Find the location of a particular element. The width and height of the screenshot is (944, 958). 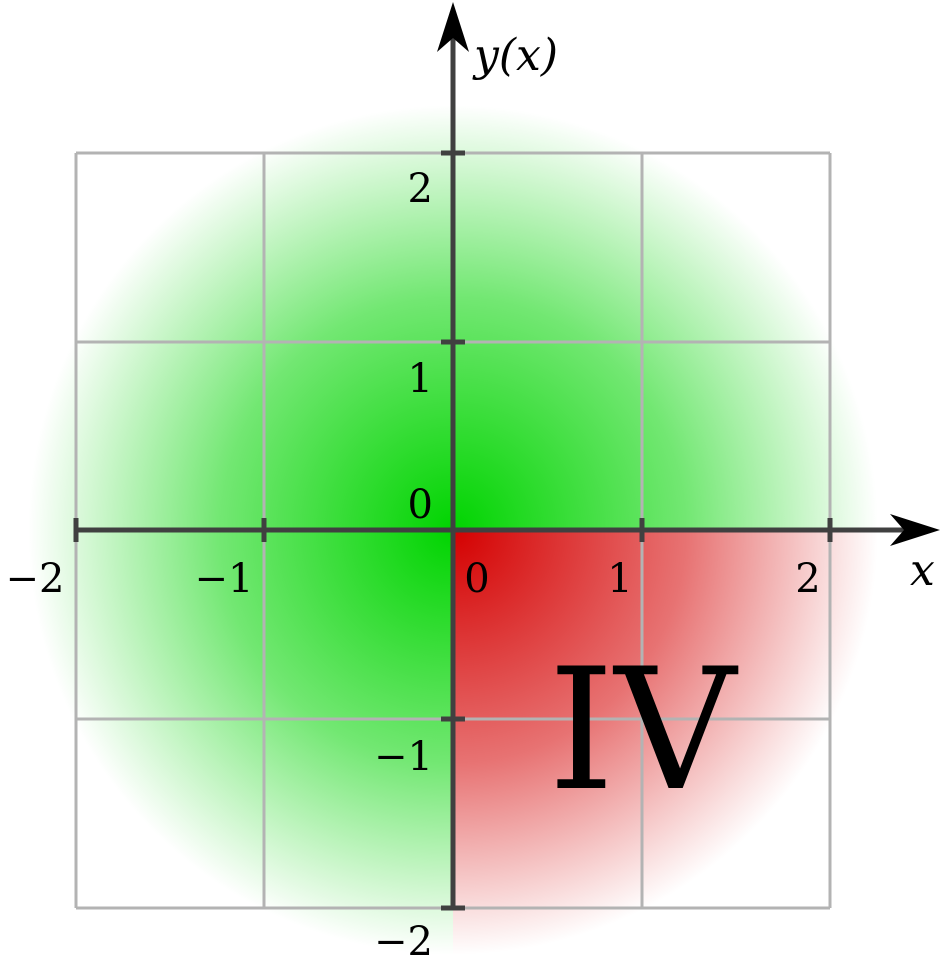

quadrant-iv-label: IV is located at coordinates (643, 730).